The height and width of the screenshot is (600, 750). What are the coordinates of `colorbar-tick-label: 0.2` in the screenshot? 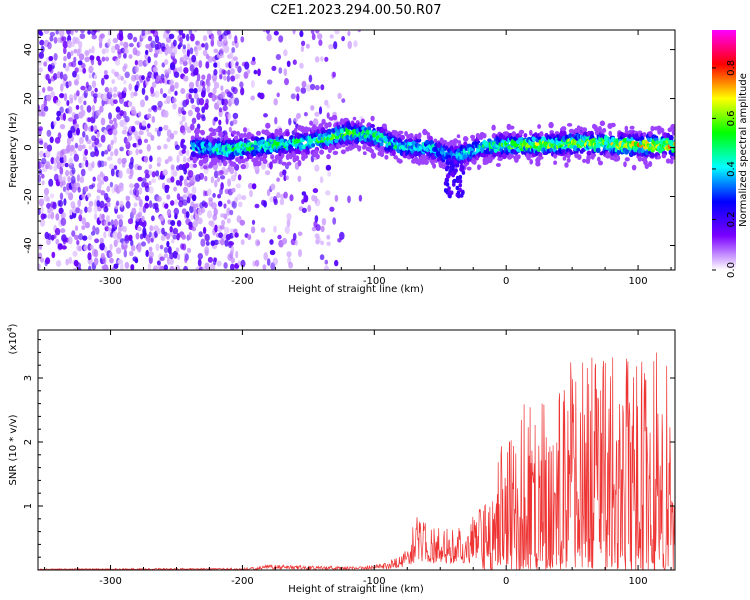 It's located at (731, 220).